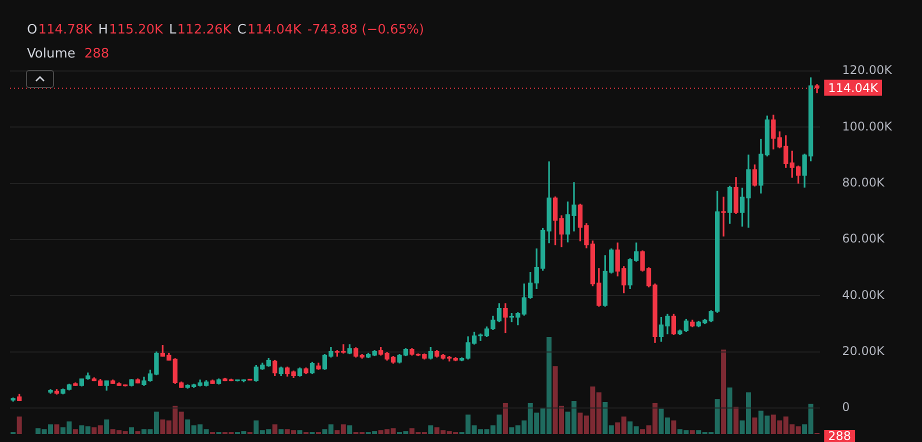 The width and height of the screenshot is (922, 442). I want to click on text: 114.78K, so click(65, 30).